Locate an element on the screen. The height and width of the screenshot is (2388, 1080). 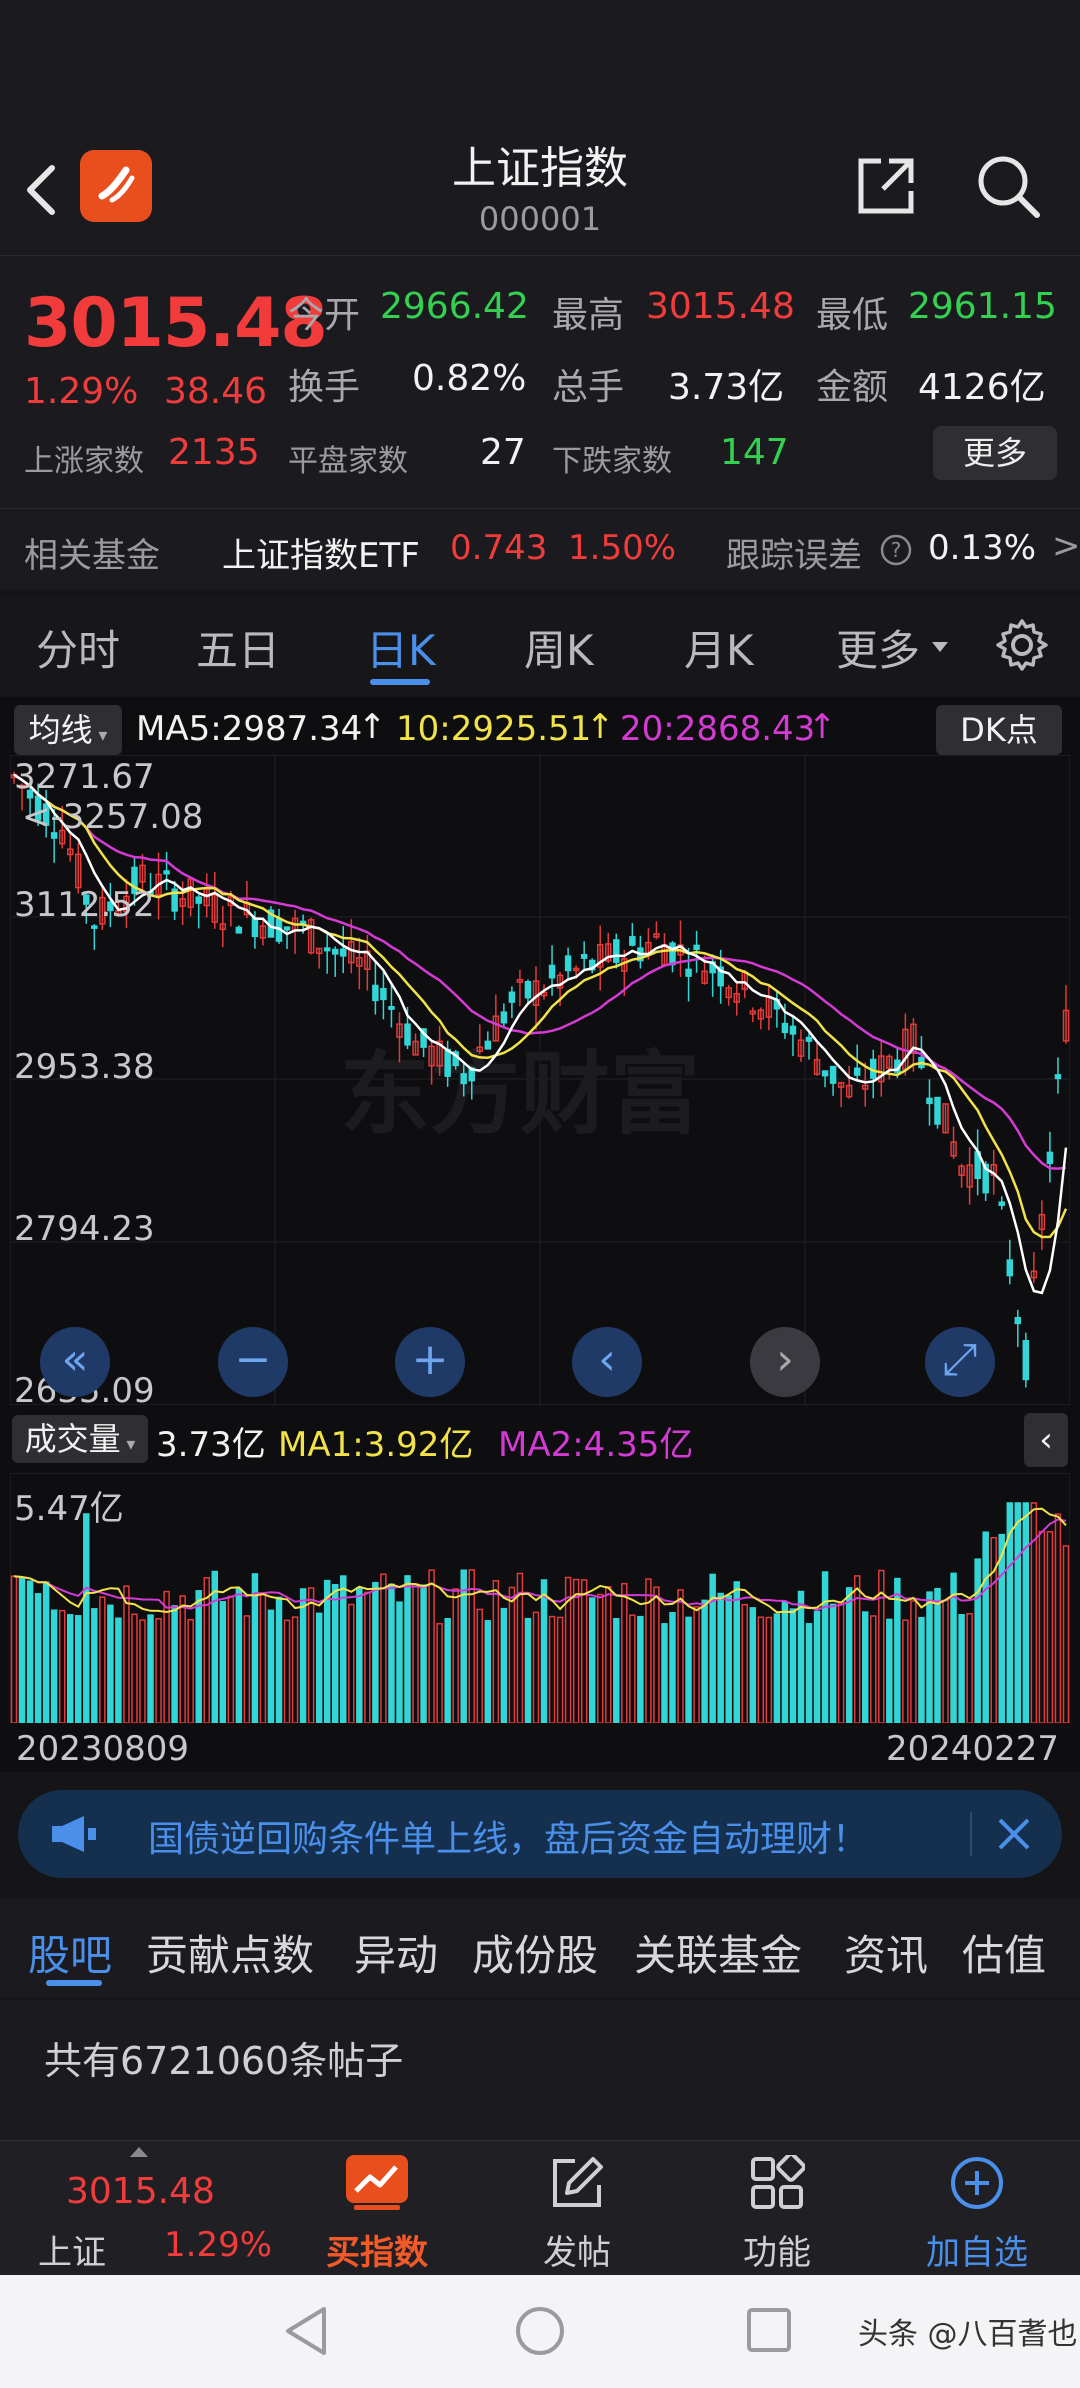
step-forward-button: › is located at coordinates (785, 1362).